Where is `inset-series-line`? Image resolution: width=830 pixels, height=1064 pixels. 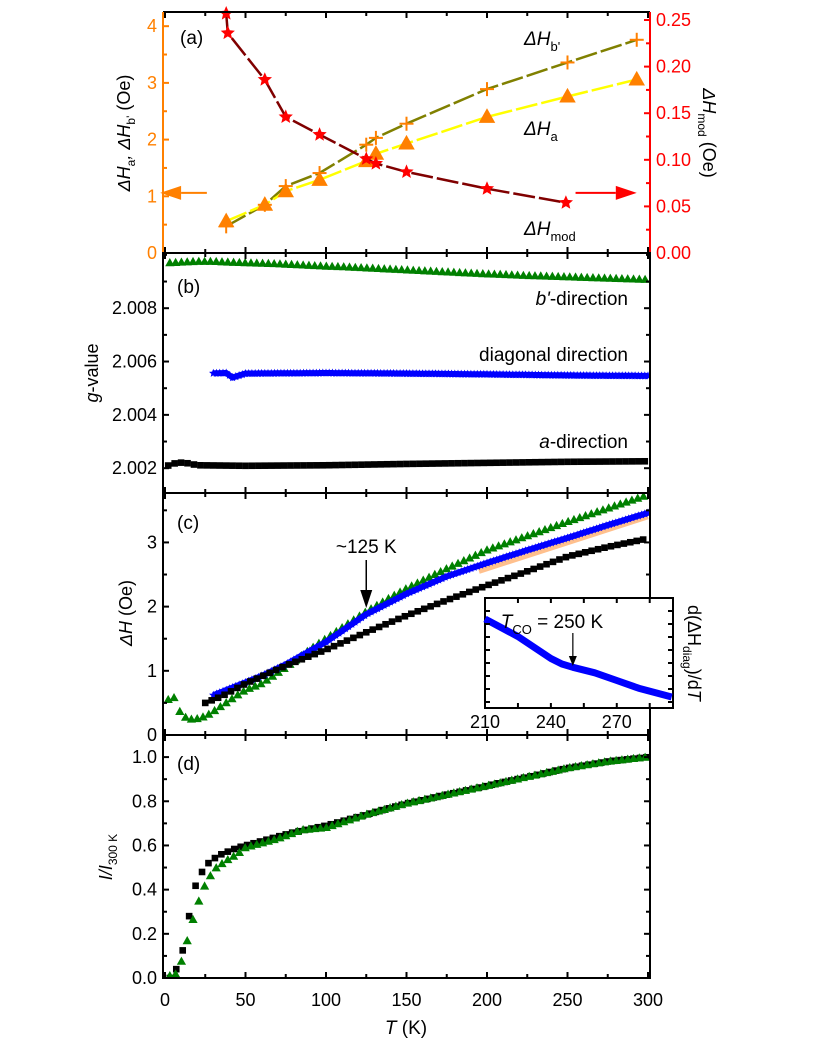 inset-series-line is located at coordinates (578, 658).